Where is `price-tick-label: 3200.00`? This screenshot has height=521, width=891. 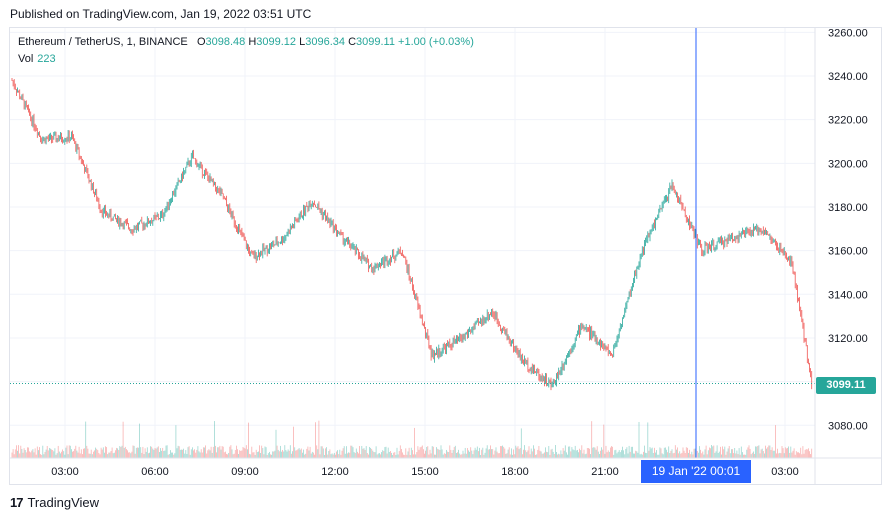 price-tick-label: 3200.00 is located at coordinates (848, 164).